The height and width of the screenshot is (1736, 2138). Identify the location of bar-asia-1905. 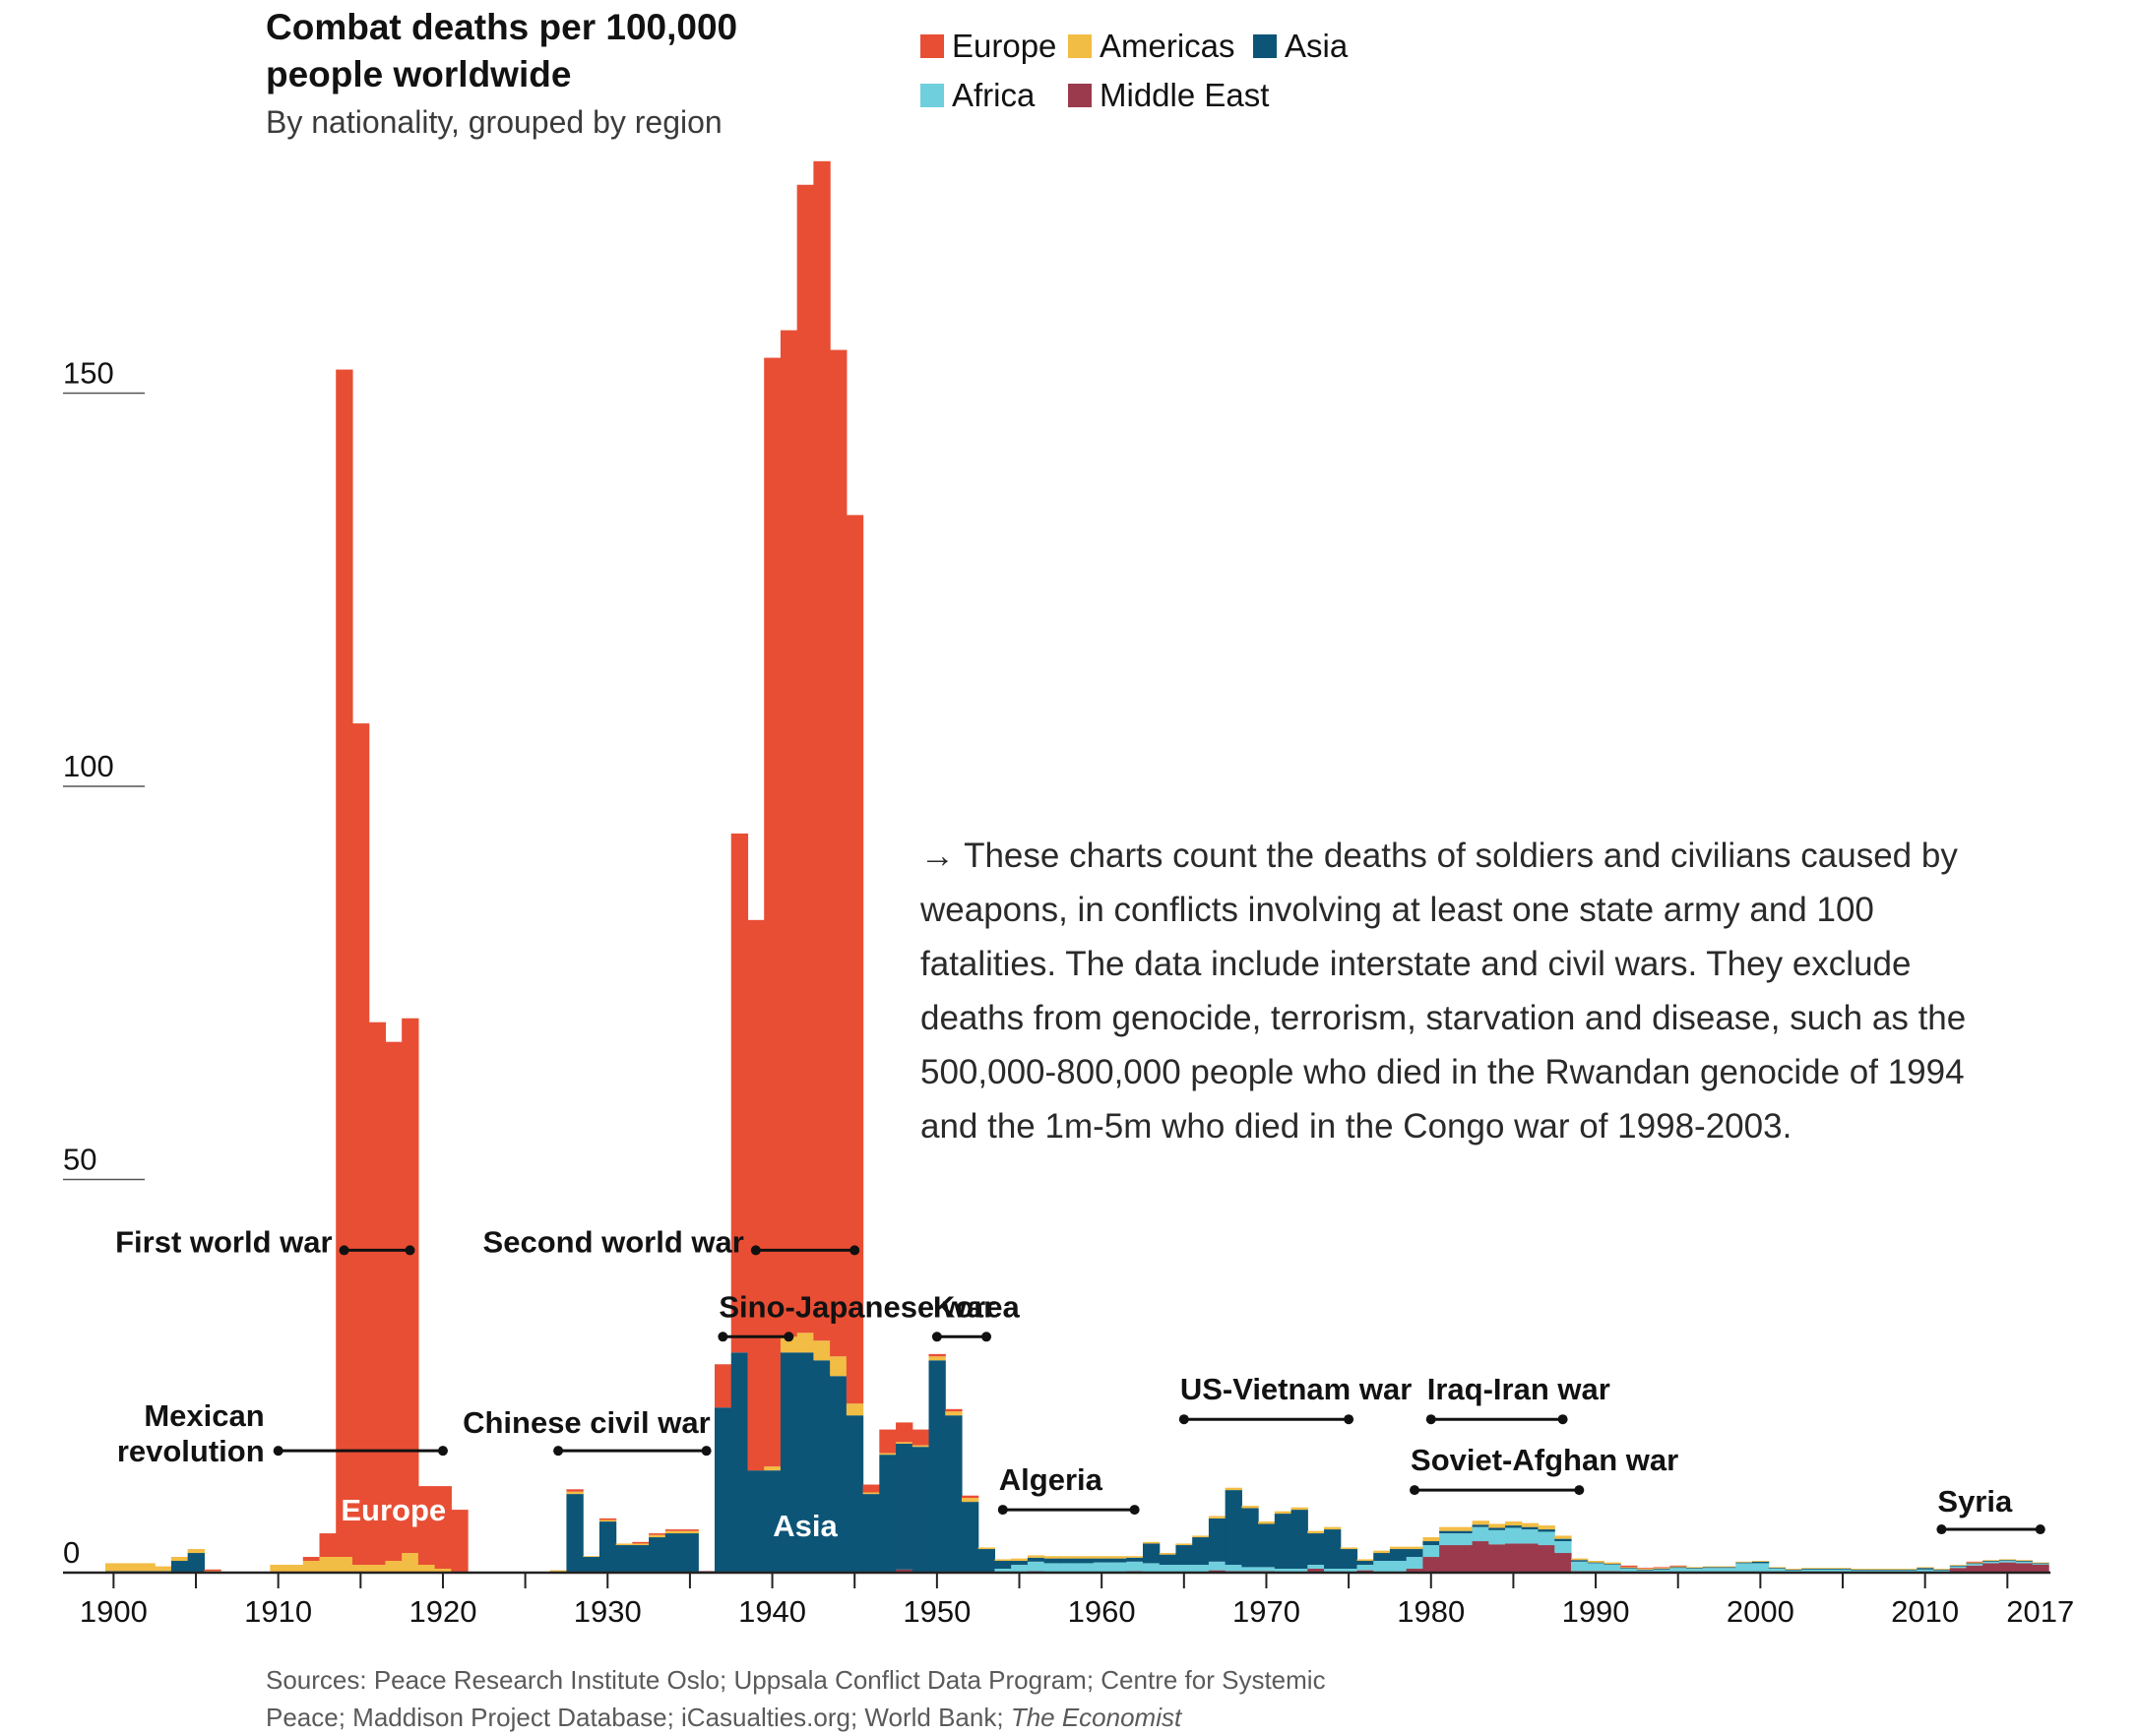
(196, 1563).